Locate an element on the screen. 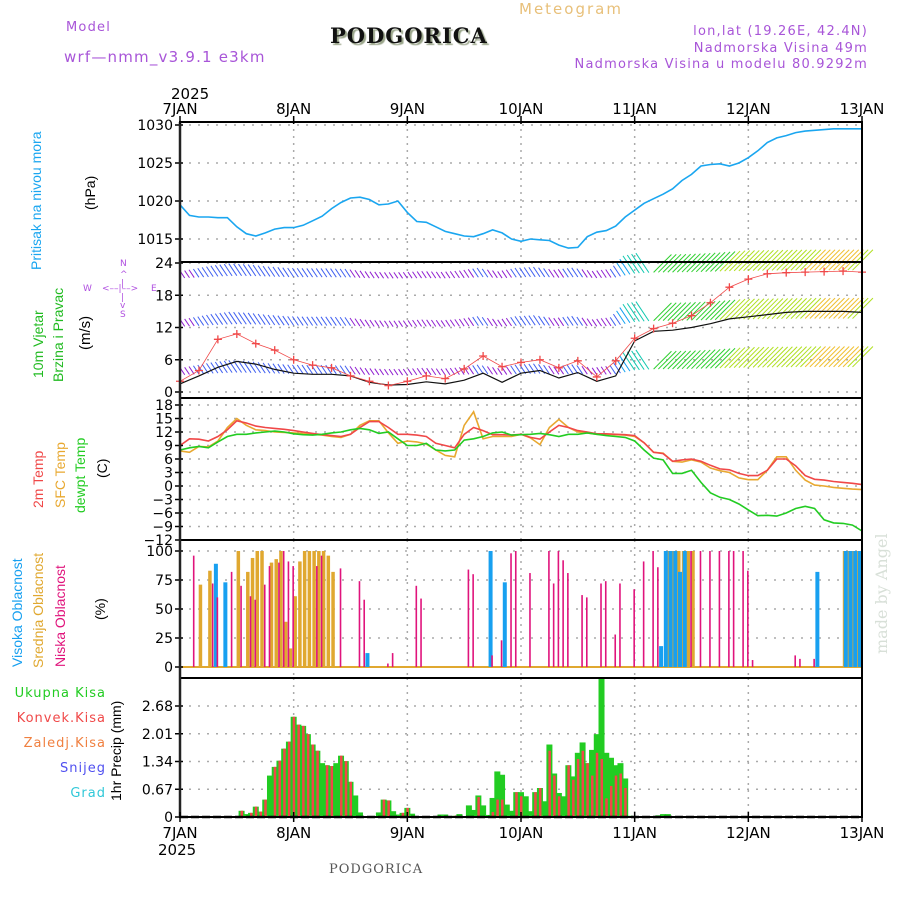 The height and width of the screenshot is (900, 900). compass-e: E is located at coordinates (154, 289).